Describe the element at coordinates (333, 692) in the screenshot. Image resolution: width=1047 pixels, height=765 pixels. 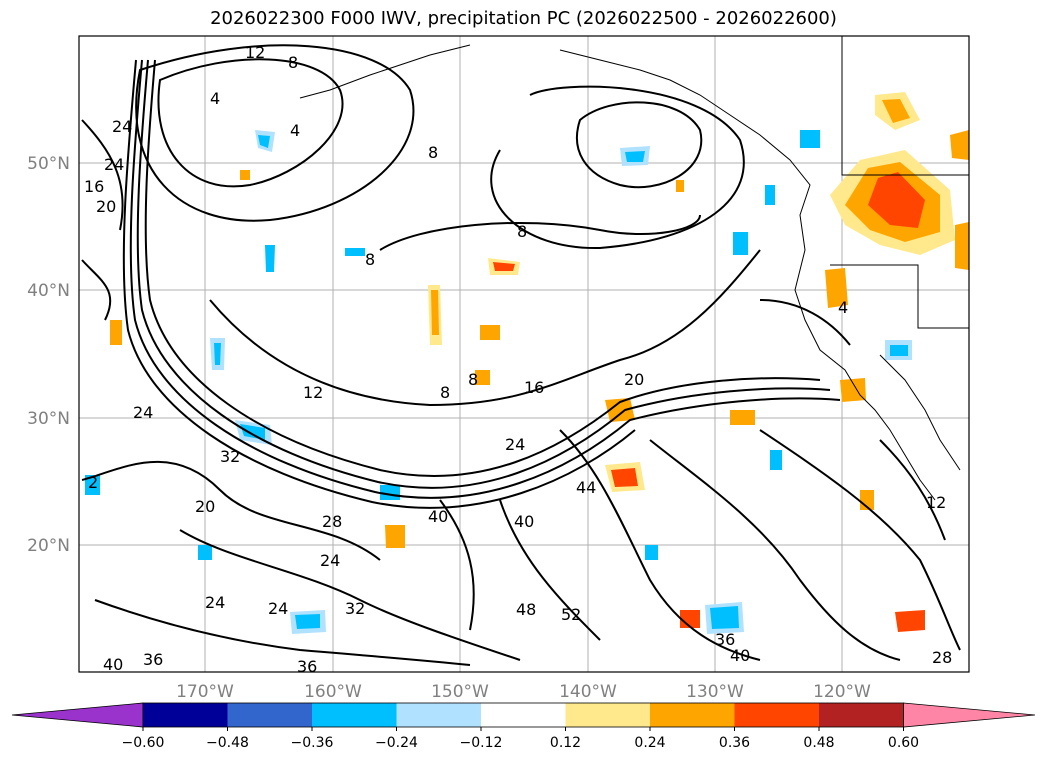
I see `lon-label: 160°W` at that location.